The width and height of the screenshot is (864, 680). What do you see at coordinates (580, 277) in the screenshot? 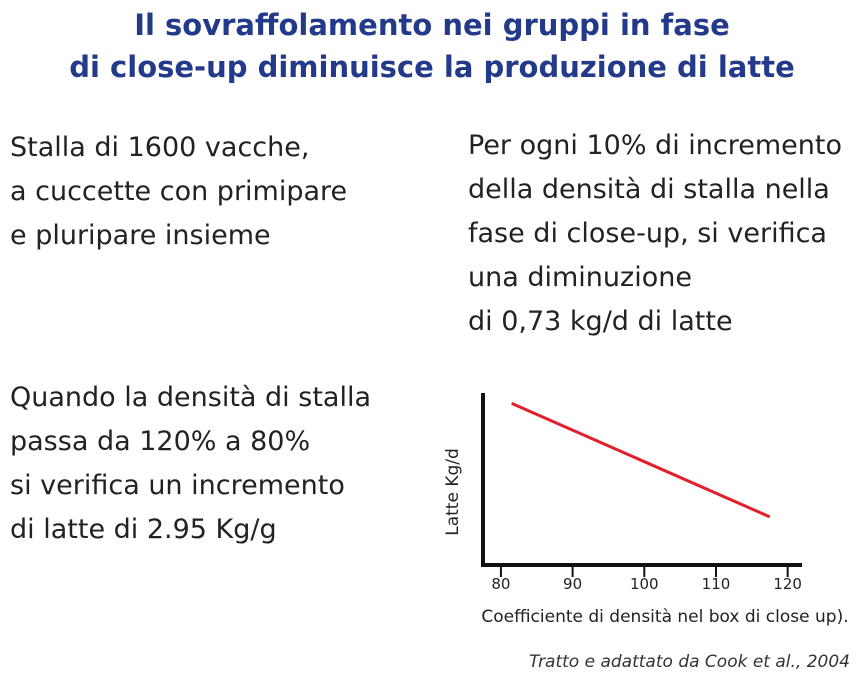
I see `text-line: una diminuzione` at bounding box center [580, 277].